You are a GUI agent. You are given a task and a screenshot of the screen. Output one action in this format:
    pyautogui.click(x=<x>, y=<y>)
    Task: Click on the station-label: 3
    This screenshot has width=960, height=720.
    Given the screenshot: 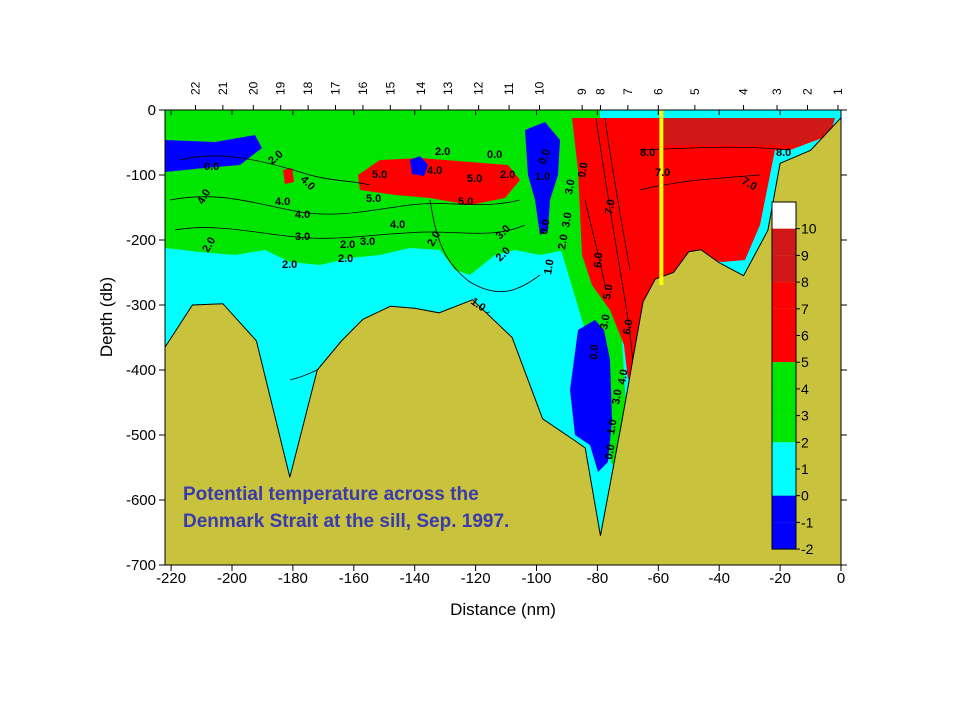 What is the action you would take?
    pyautogui.click(x=777, y=91)
    